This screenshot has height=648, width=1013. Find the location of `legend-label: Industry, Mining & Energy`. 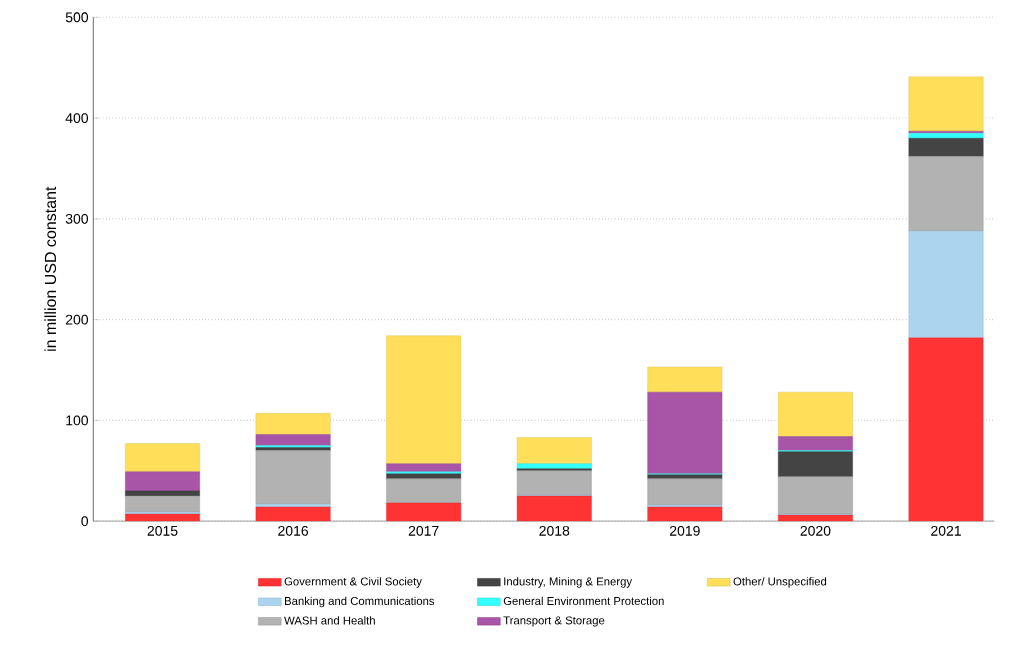

legend-label: Industry, Mining & Energy is located at coordinates (568, 582).